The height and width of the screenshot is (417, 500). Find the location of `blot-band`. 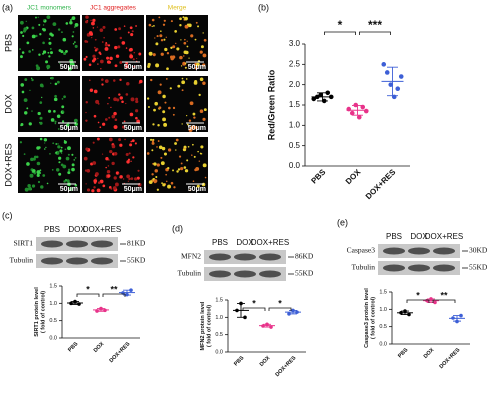

blot-band is located at coordinates (220, 257).